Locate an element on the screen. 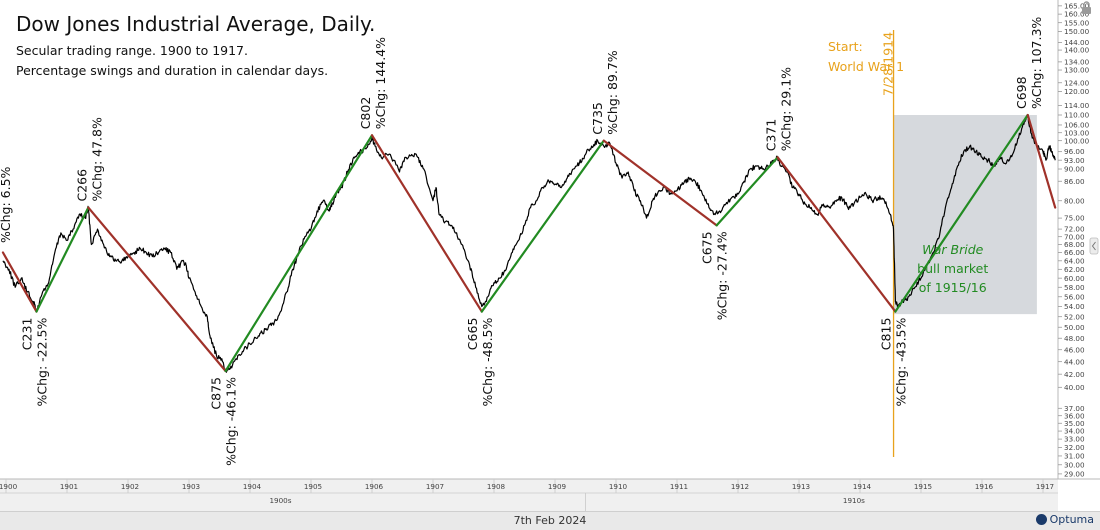  event-start-label: Start: is located at coordinates (845, 46).